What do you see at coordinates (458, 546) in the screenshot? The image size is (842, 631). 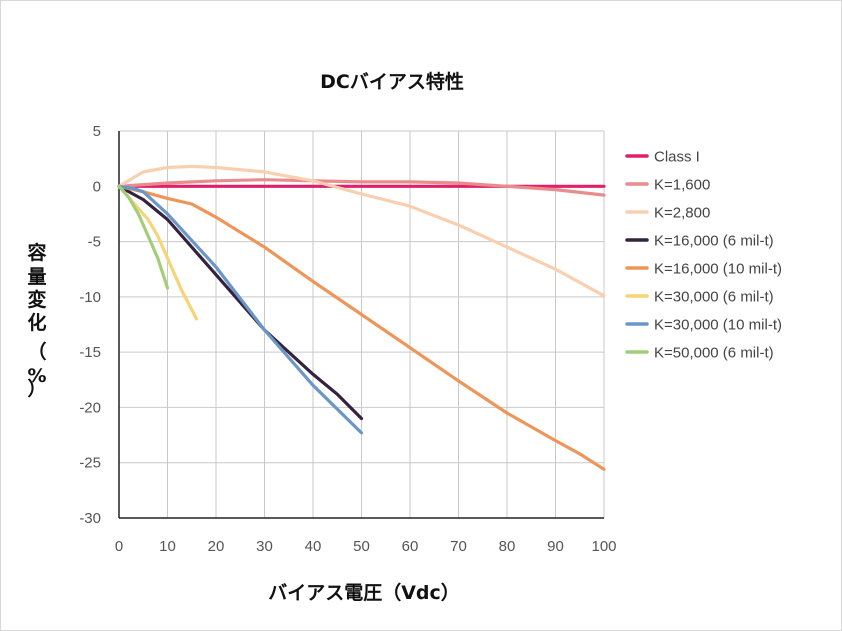 I see `x-tick-label: 70` at bounding box center [458, 546].